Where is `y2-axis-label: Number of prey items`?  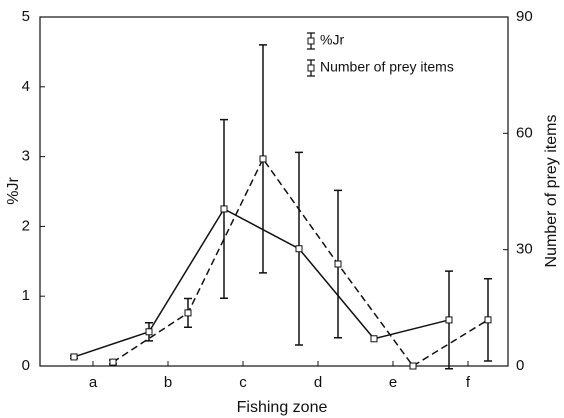 y2-axis-label: Number of prey items is located at coordinates (551, 191).